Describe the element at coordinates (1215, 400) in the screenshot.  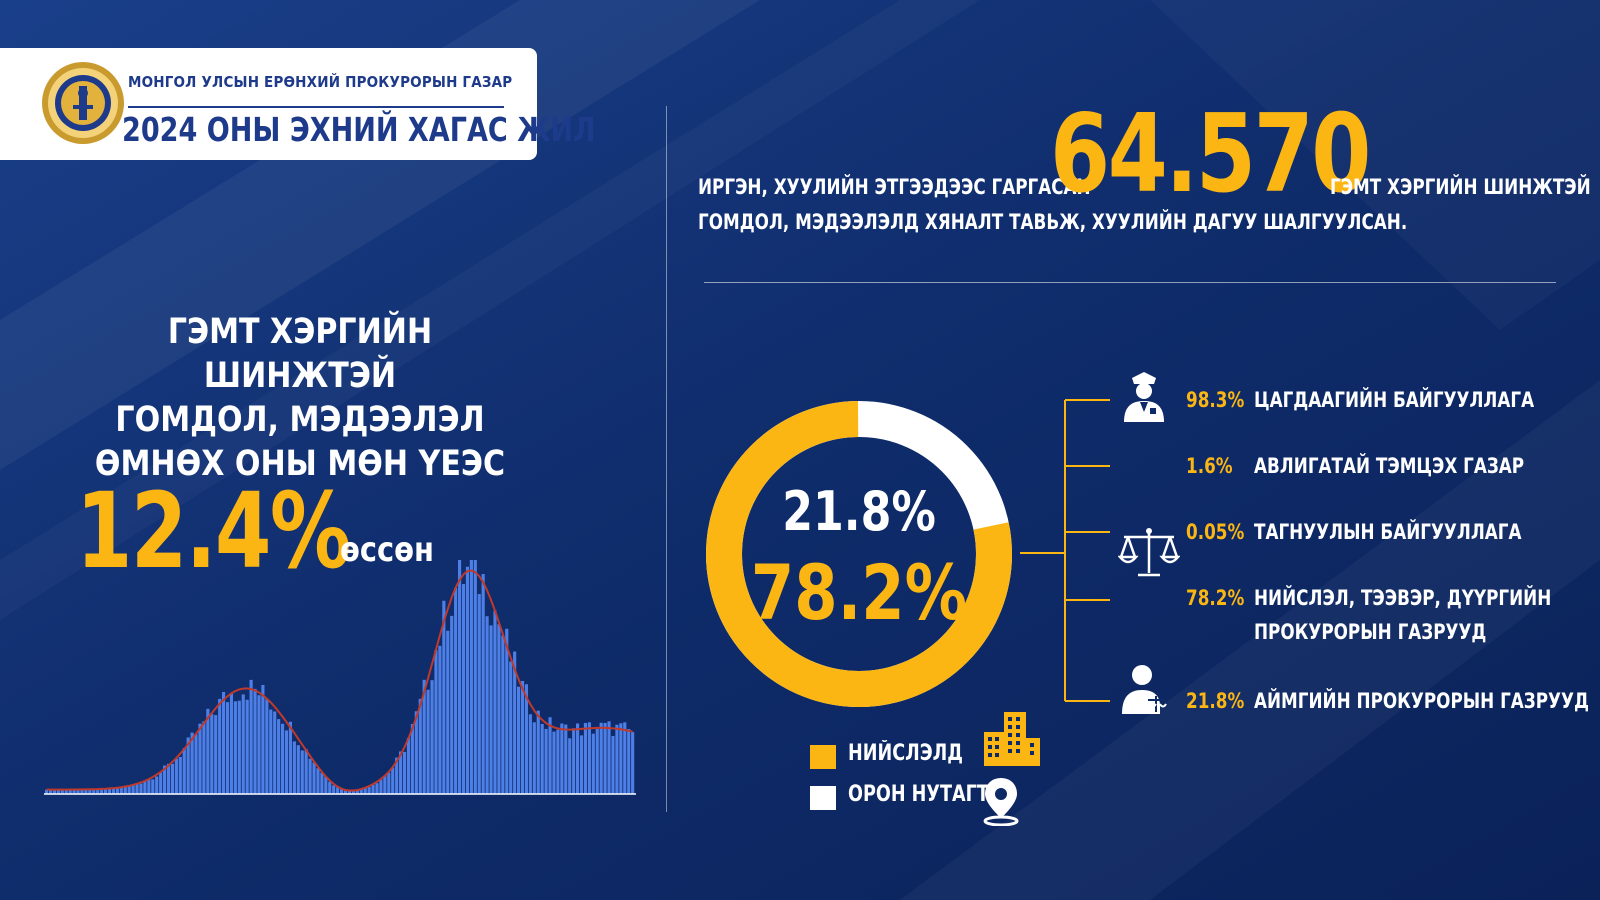
I see `breakdown-pct-police: 98.3%` at that location.